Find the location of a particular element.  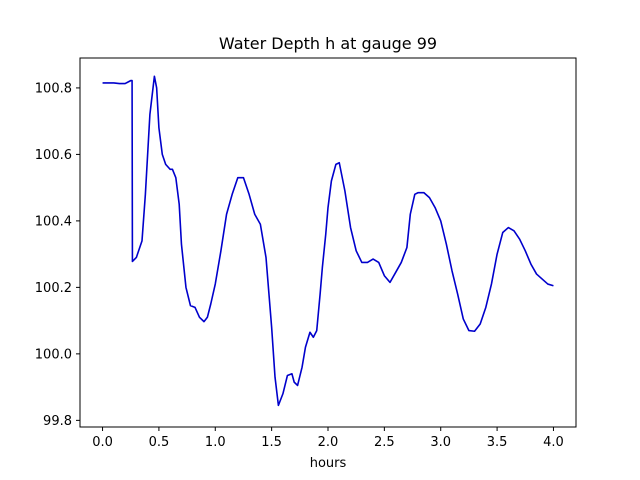

x-axis: 0.0 0.5 1.0 1.5 2.0 2.5 3.0 3.5 4.0 is located at coordinates (328, 438).